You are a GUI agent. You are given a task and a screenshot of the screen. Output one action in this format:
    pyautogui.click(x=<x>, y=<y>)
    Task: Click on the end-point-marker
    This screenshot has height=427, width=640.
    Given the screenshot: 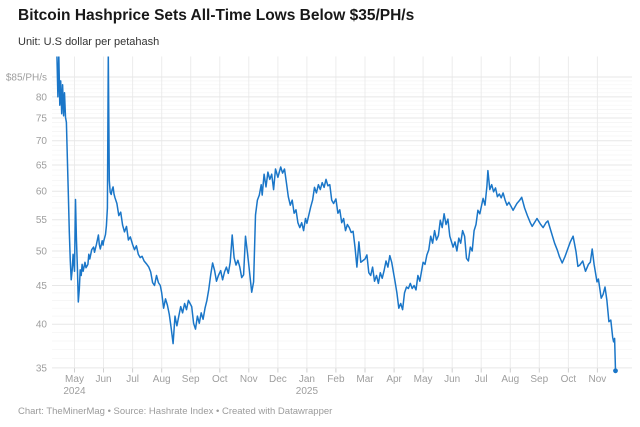 What is the action you would take?
    pyautogui.click(x=615, y=371)
    